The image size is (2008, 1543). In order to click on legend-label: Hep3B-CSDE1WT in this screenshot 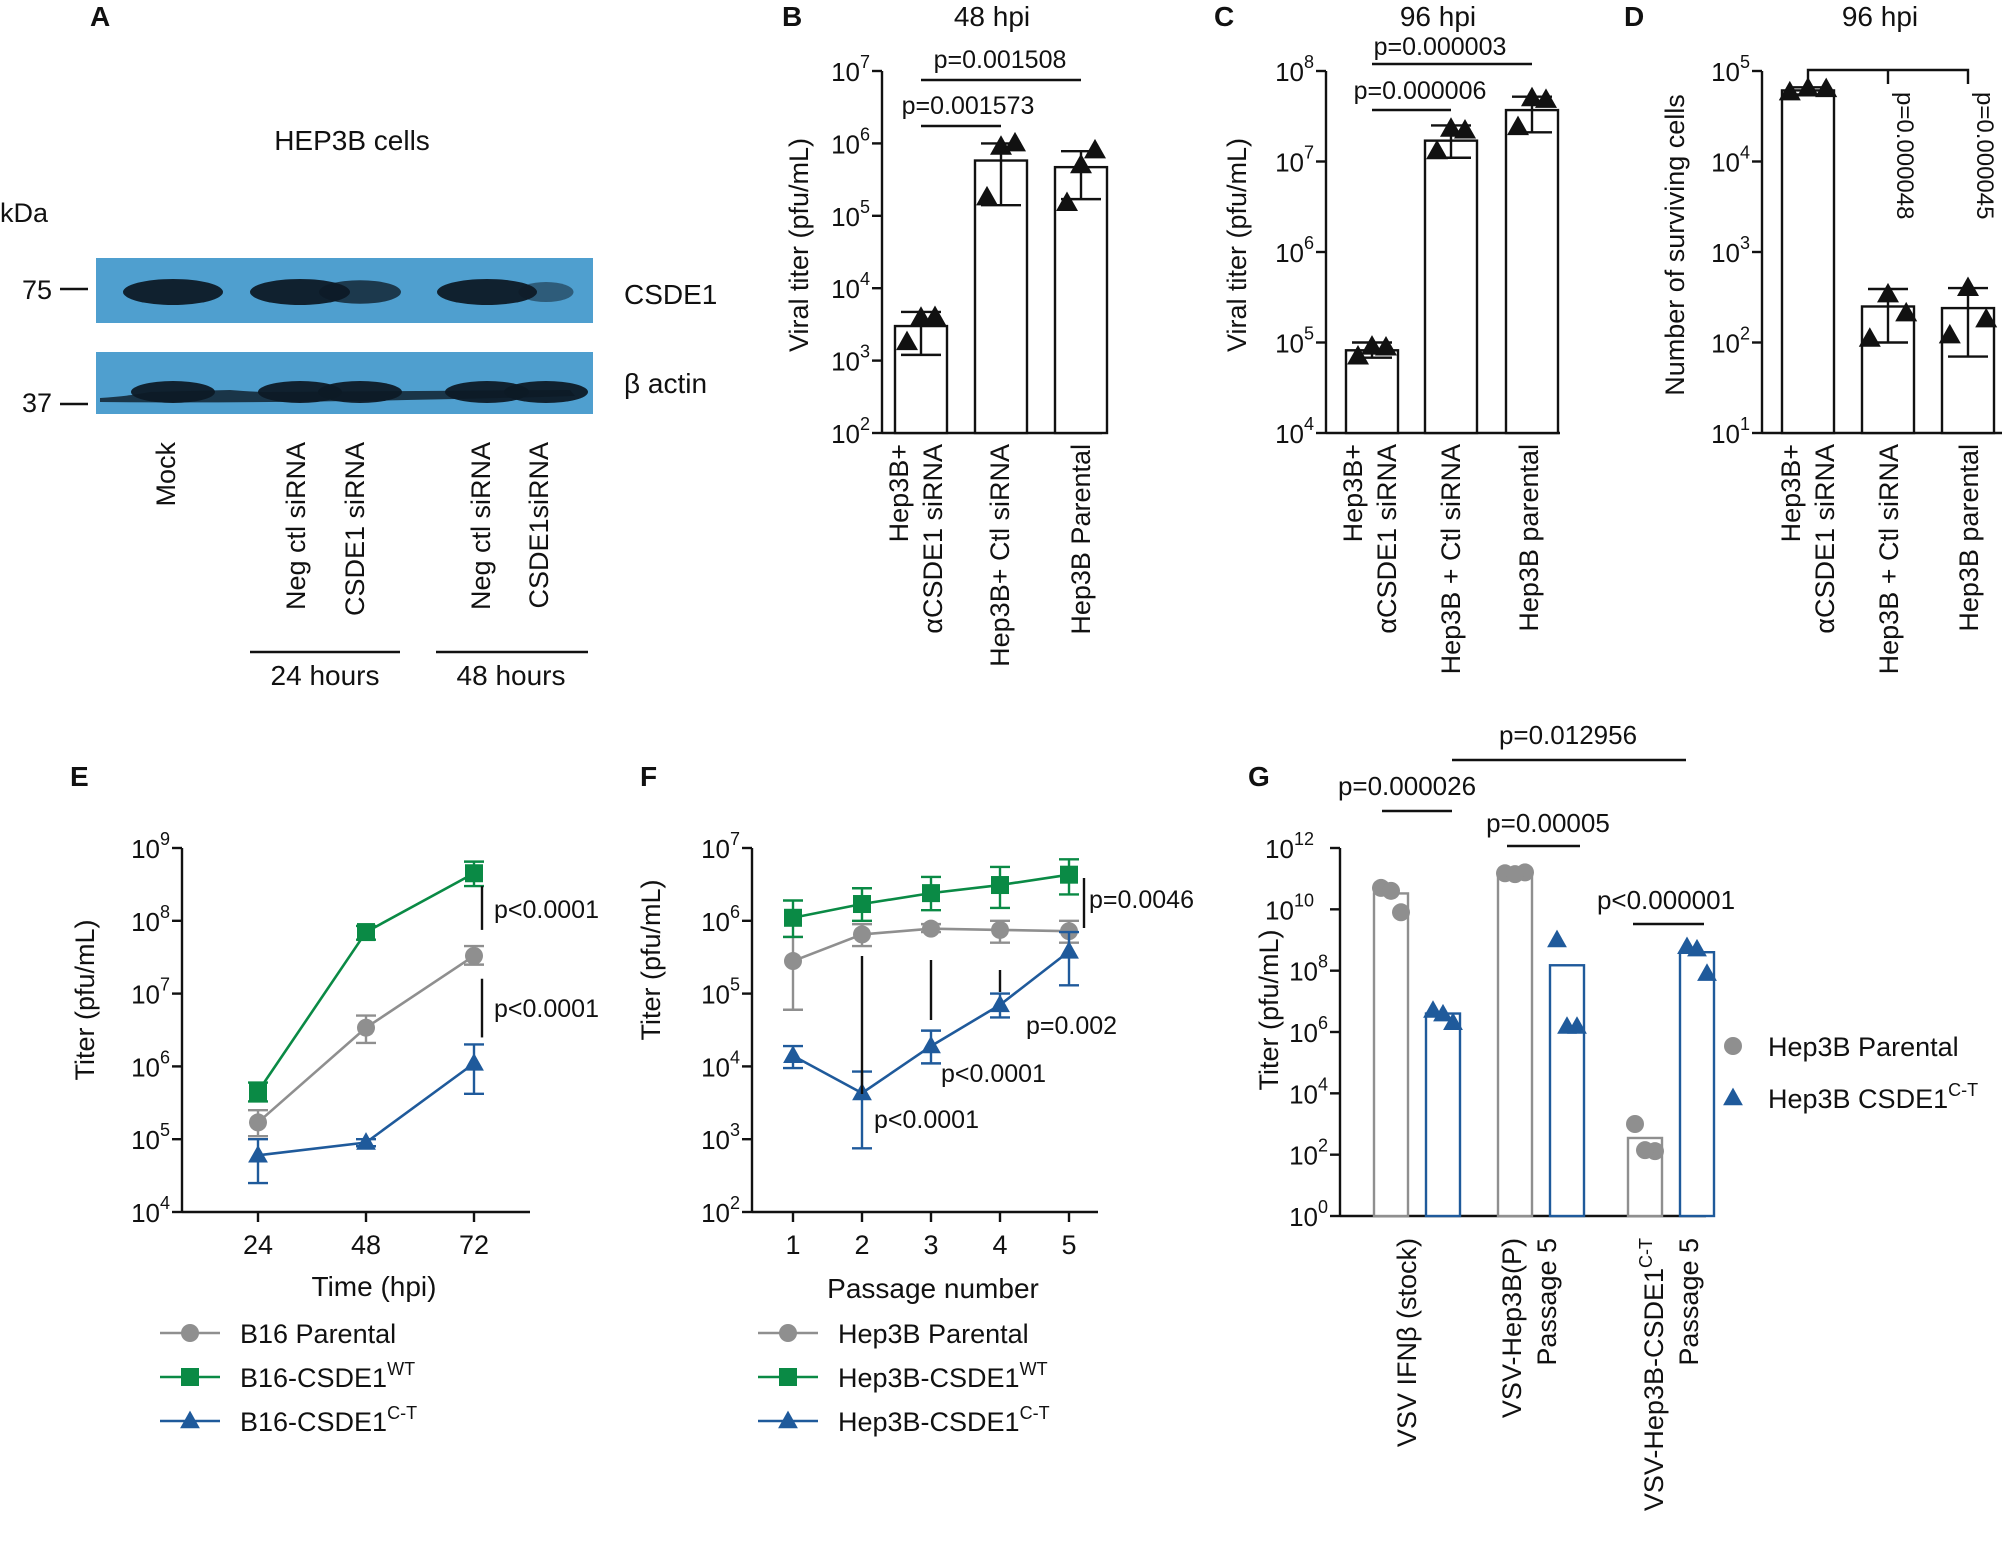, I will do `click(943, 1376)`.